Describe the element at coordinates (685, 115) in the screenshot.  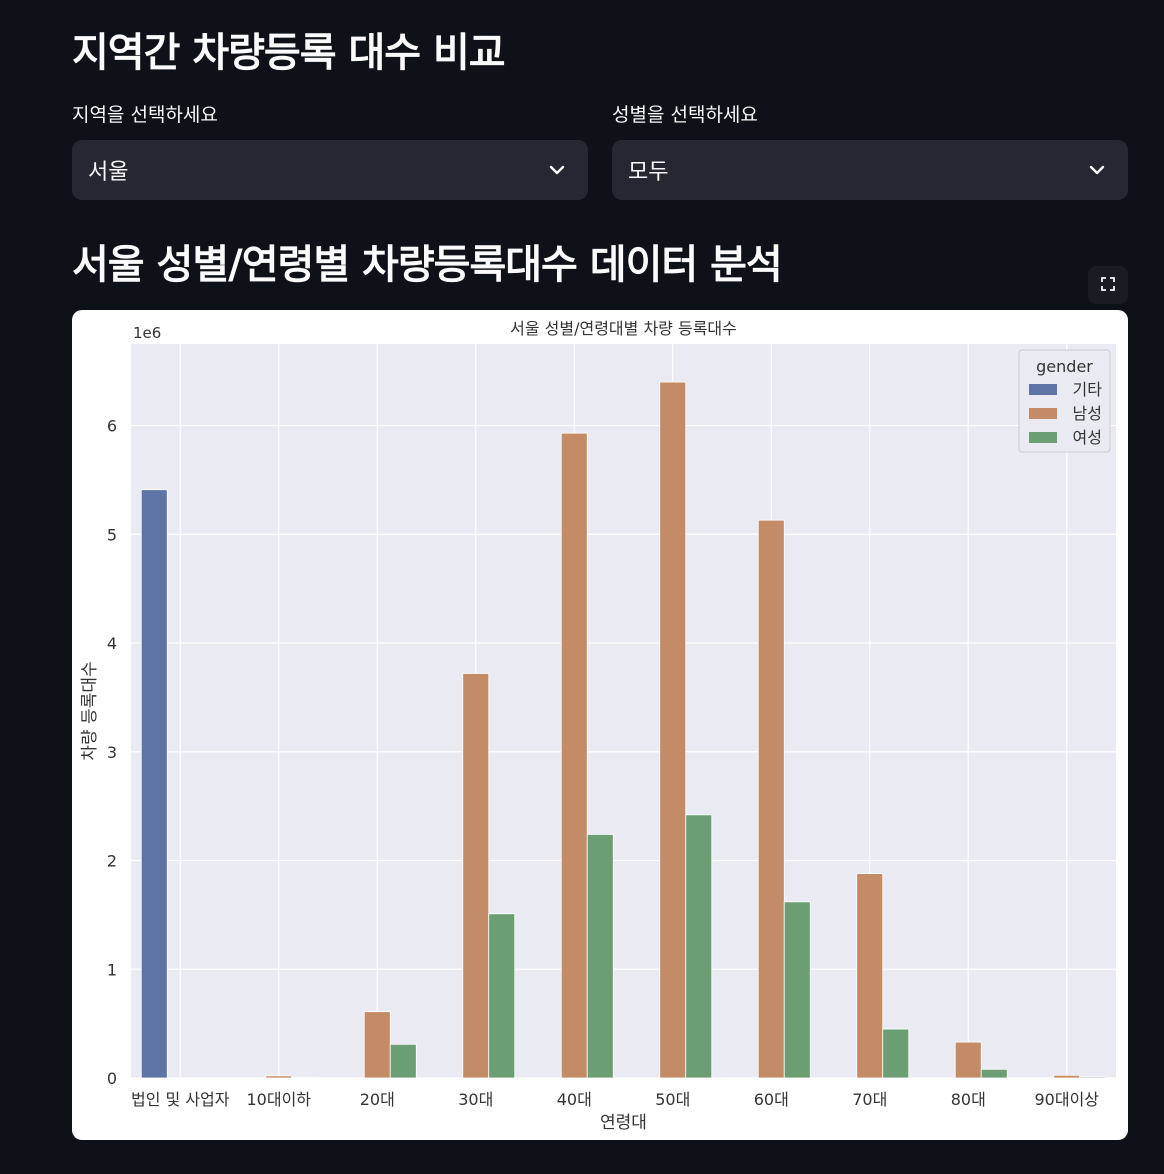
I see `gender-select-label: 성별을 선택하세요` at that location.